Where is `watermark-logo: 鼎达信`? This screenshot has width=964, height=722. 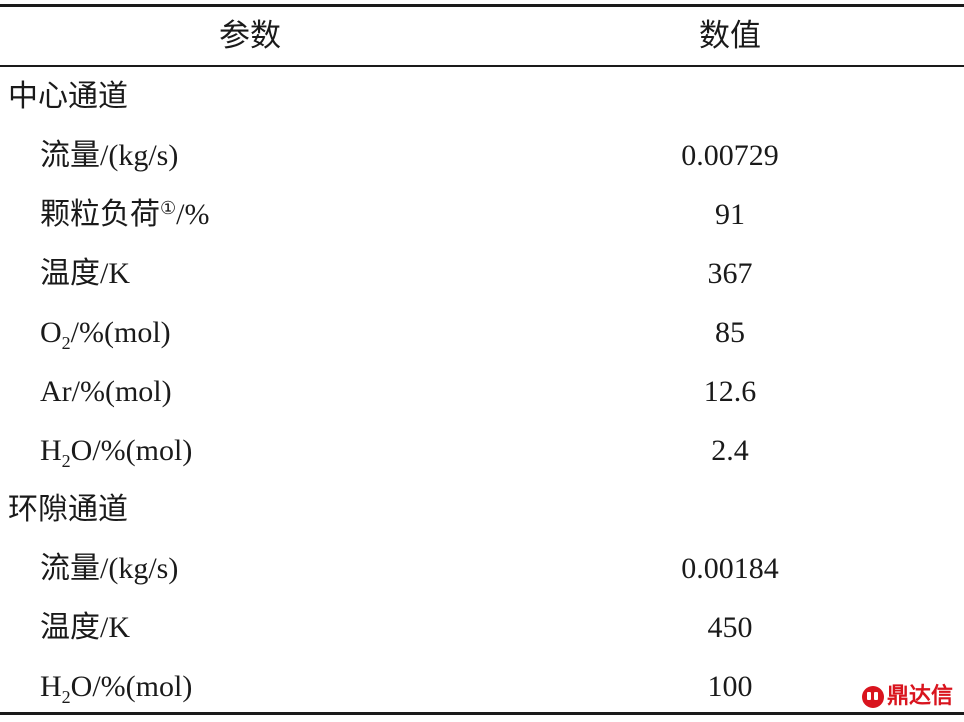 watermark-logo: 鼎达信 is located at coordinates (907, 697).